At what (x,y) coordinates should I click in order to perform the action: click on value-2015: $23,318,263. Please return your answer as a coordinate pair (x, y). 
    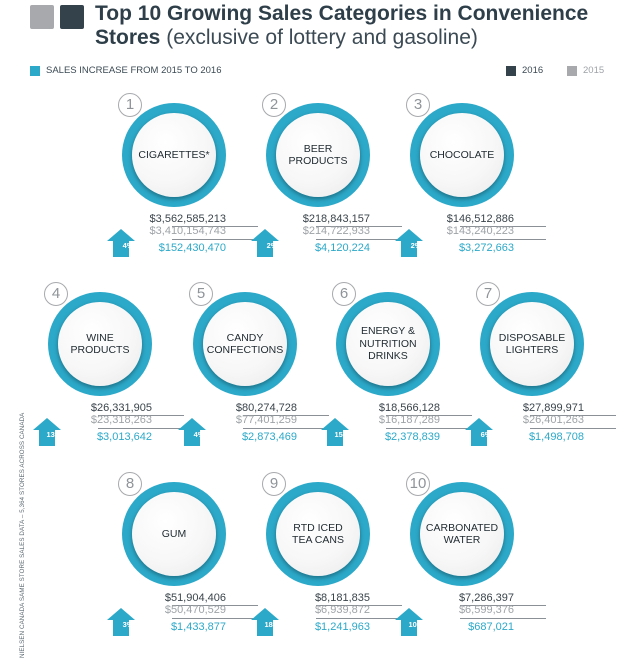
    Looking at the image, I should click on (121, 420).